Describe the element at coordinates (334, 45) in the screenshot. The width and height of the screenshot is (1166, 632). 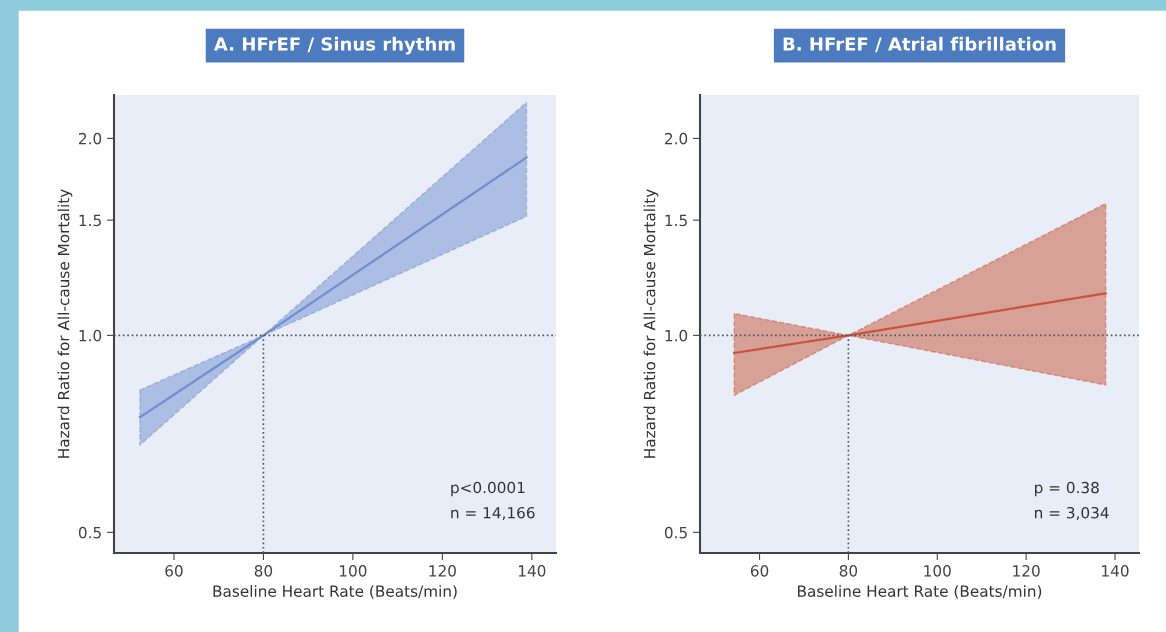
I see `chart-title: A. HFrEF / Sinus rhythm` at that location.